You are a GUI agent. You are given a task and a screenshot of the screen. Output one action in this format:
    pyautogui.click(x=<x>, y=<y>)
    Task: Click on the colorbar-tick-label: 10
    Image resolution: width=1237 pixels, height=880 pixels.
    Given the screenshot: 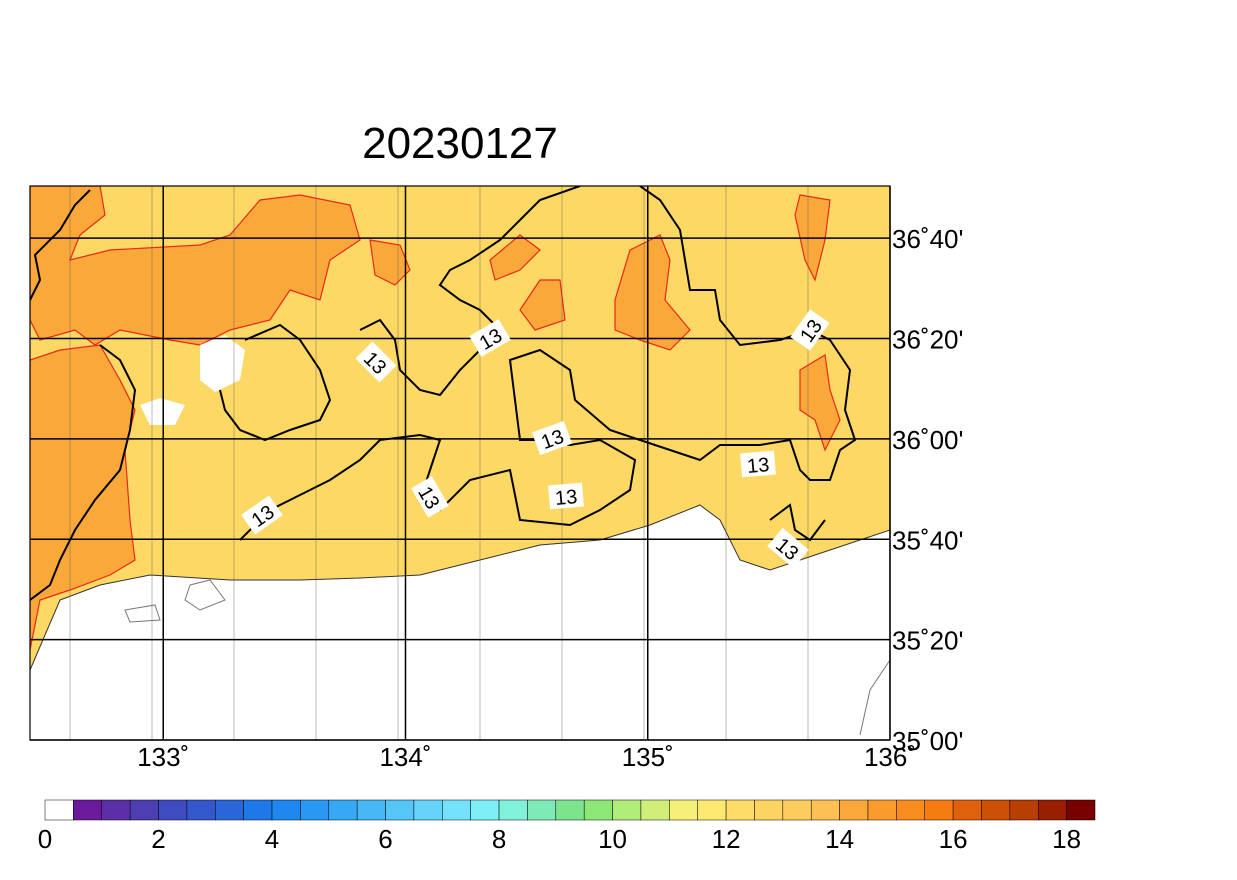 What is the action you would take?
    pyautogui.click(x=612, y=839)
    